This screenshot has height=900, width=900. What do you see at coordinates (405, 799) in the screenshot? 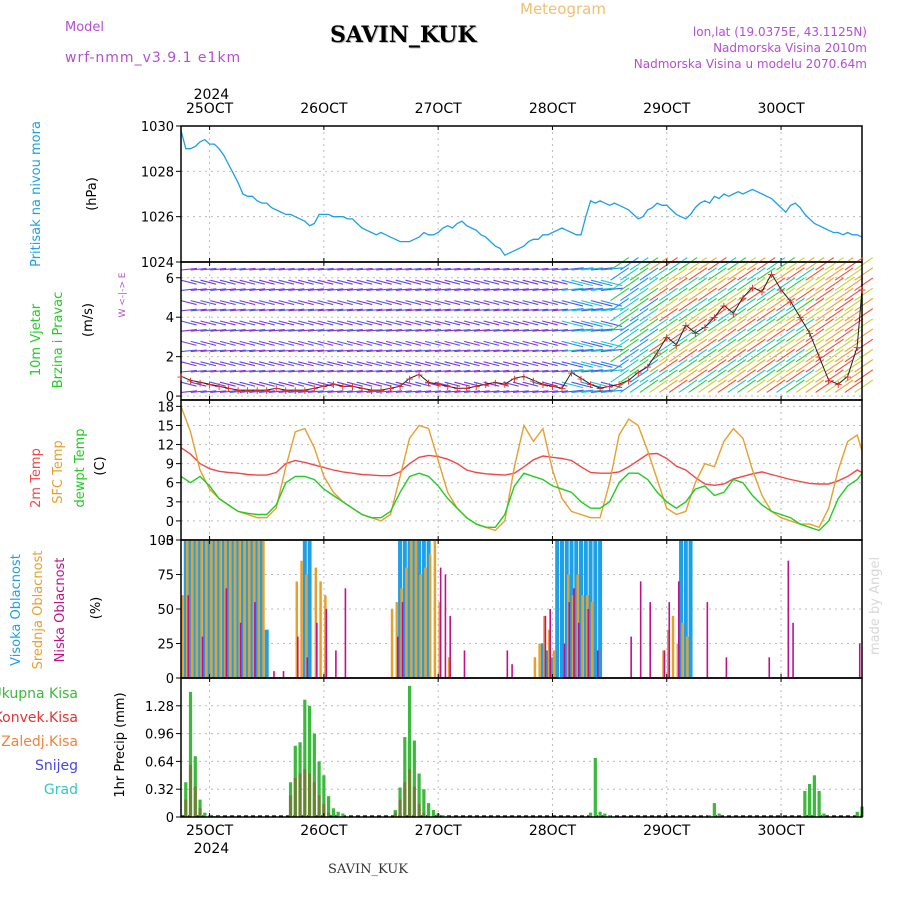
I see `conv-precip-bar` at bounding box center [405, 799].